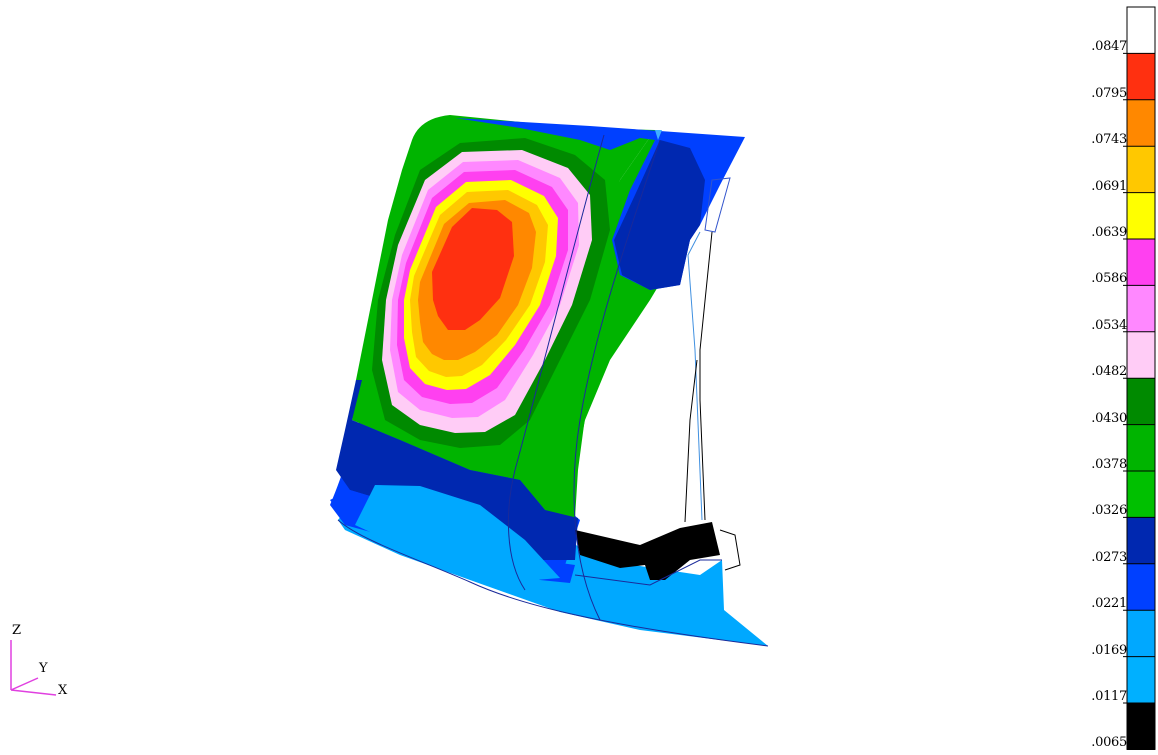  I want to click on legend-label: .0639, so click(1109, 232).